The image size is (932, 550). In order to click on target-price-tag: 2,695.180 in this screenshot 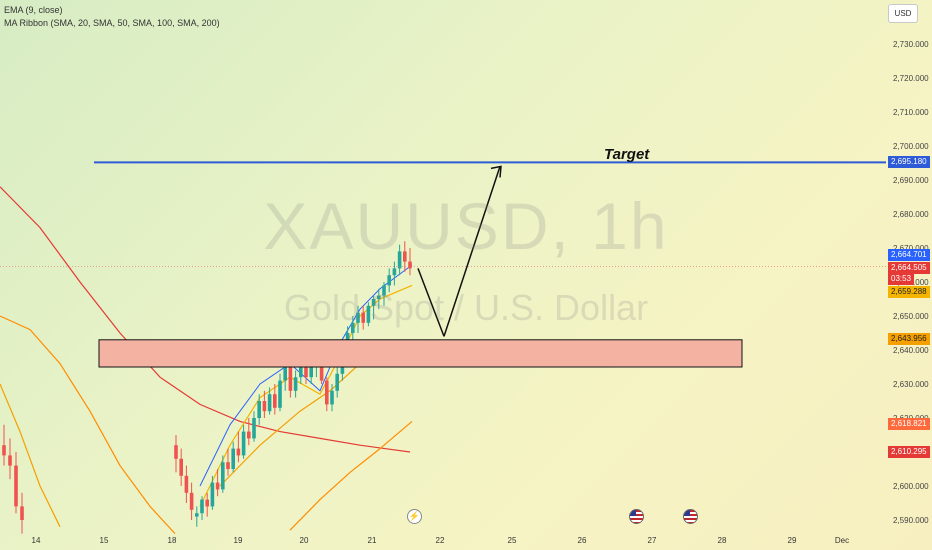, I will do `click(909, 162)`.